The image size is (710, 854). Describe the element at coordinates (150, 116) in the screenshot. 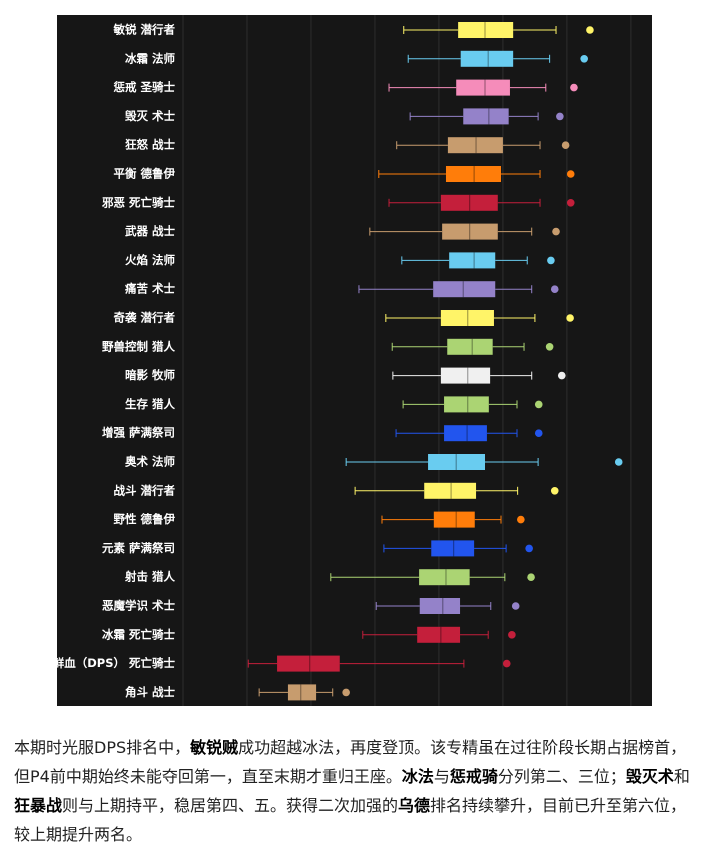

I see `category-label: 毁灭 术士` at that location.